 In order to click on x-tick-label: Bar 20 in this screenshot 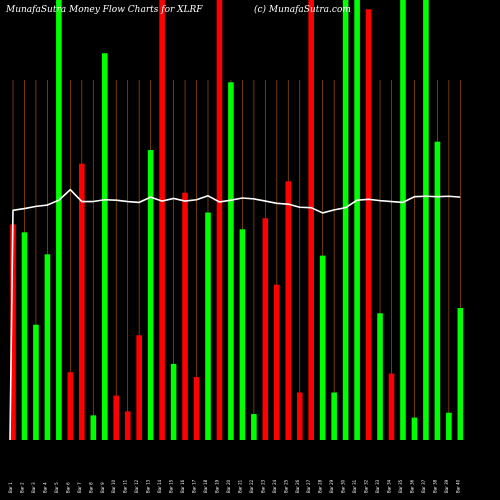, I will do `click(228, 486)`.